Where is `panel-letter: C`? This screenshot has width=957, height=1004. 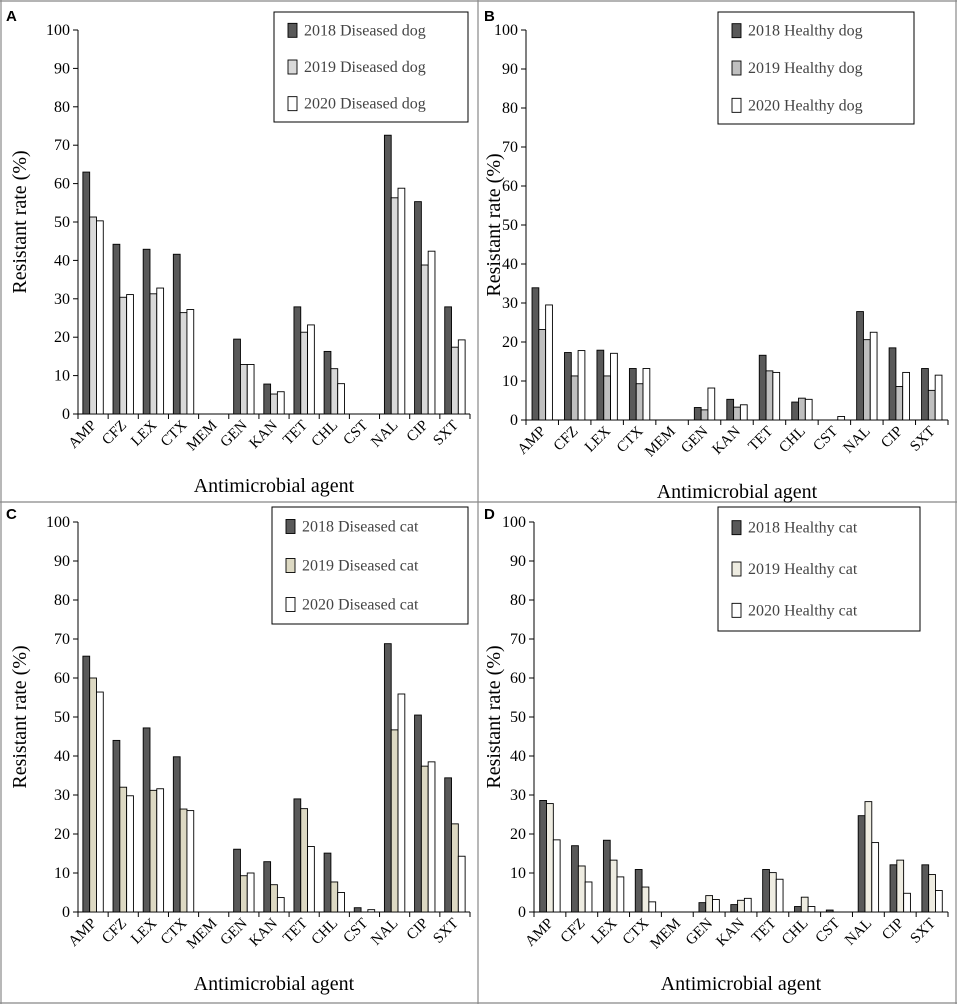
panel-letter: C is located at coordinates (11, 514).